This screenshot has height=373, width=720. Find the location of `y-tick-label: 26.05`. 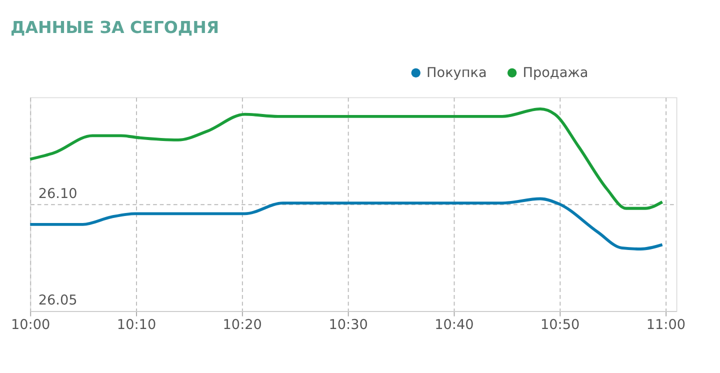

y-tick-label: 26.05 is located at coordinates (58, 300).